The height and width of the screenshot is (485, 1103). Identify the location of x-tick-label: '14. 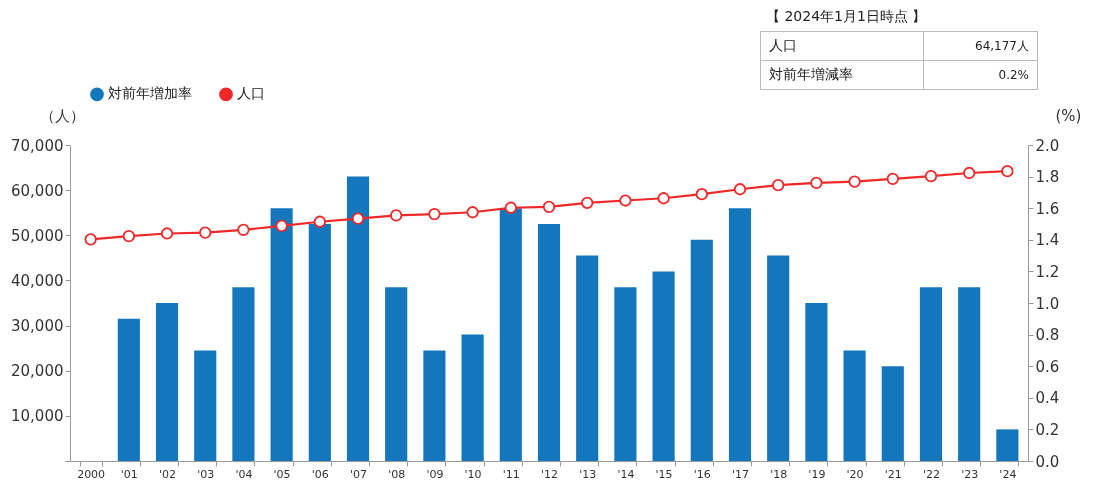
(626, 474).